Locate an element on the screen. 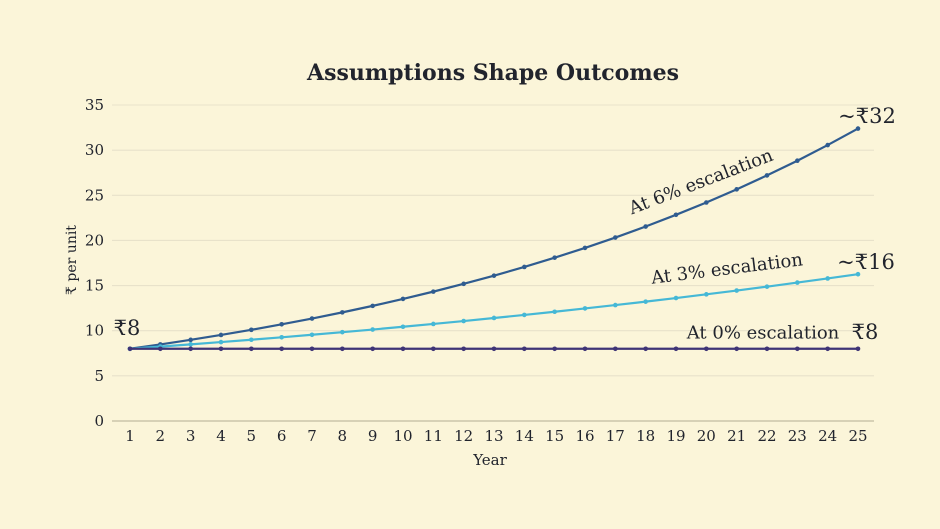 Image resolution: width=940 pixels, height=529 pixels. annotation-end-value-6pct: ~₹32 is located at coordinates (867, 116).